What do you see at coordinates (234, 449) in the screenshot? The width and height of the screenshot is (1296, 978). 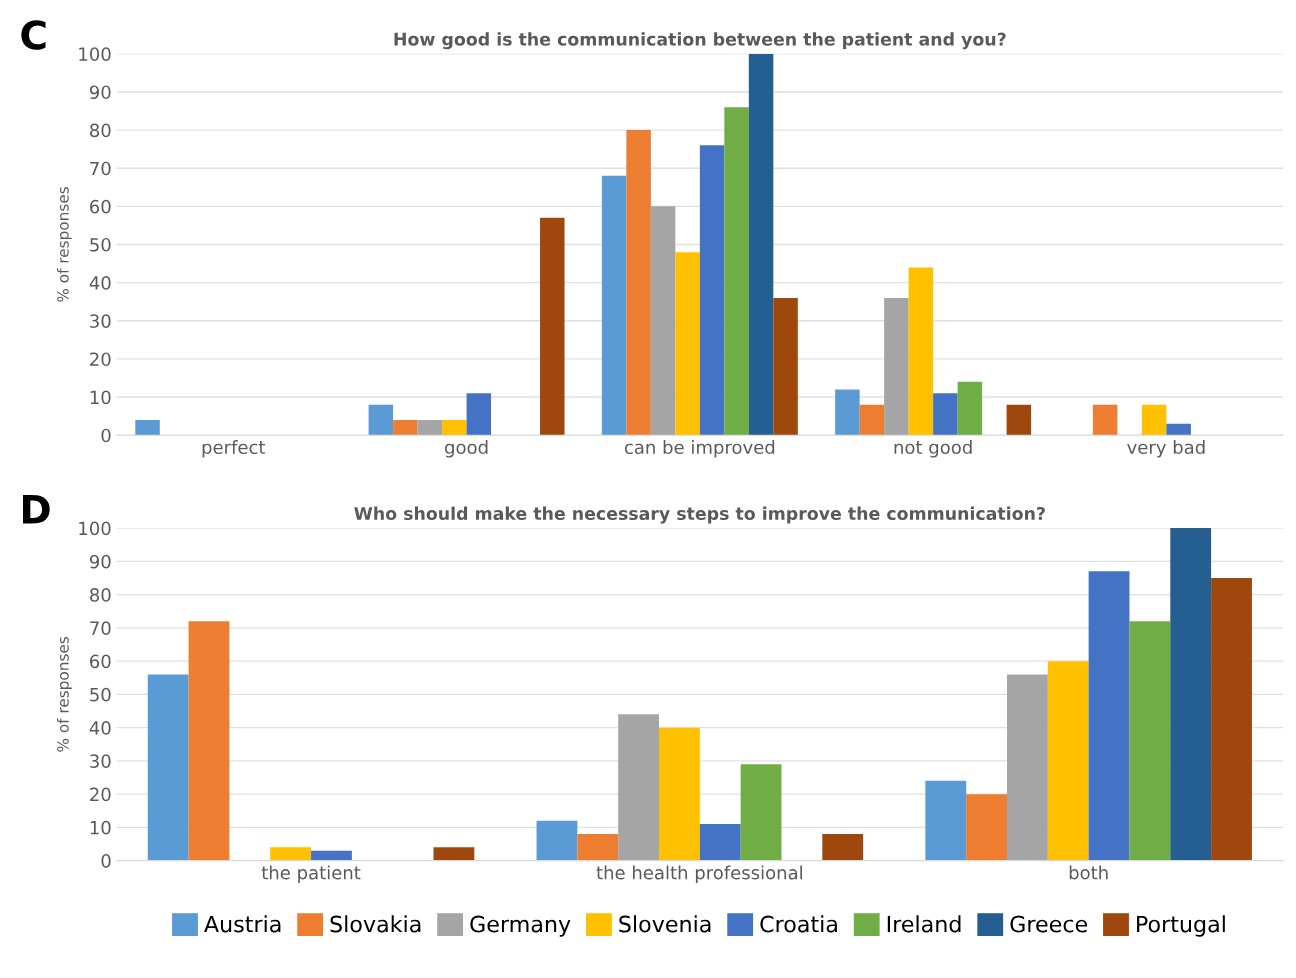 I see `x-tick-label: perfect` at bounding box center [234, 449].